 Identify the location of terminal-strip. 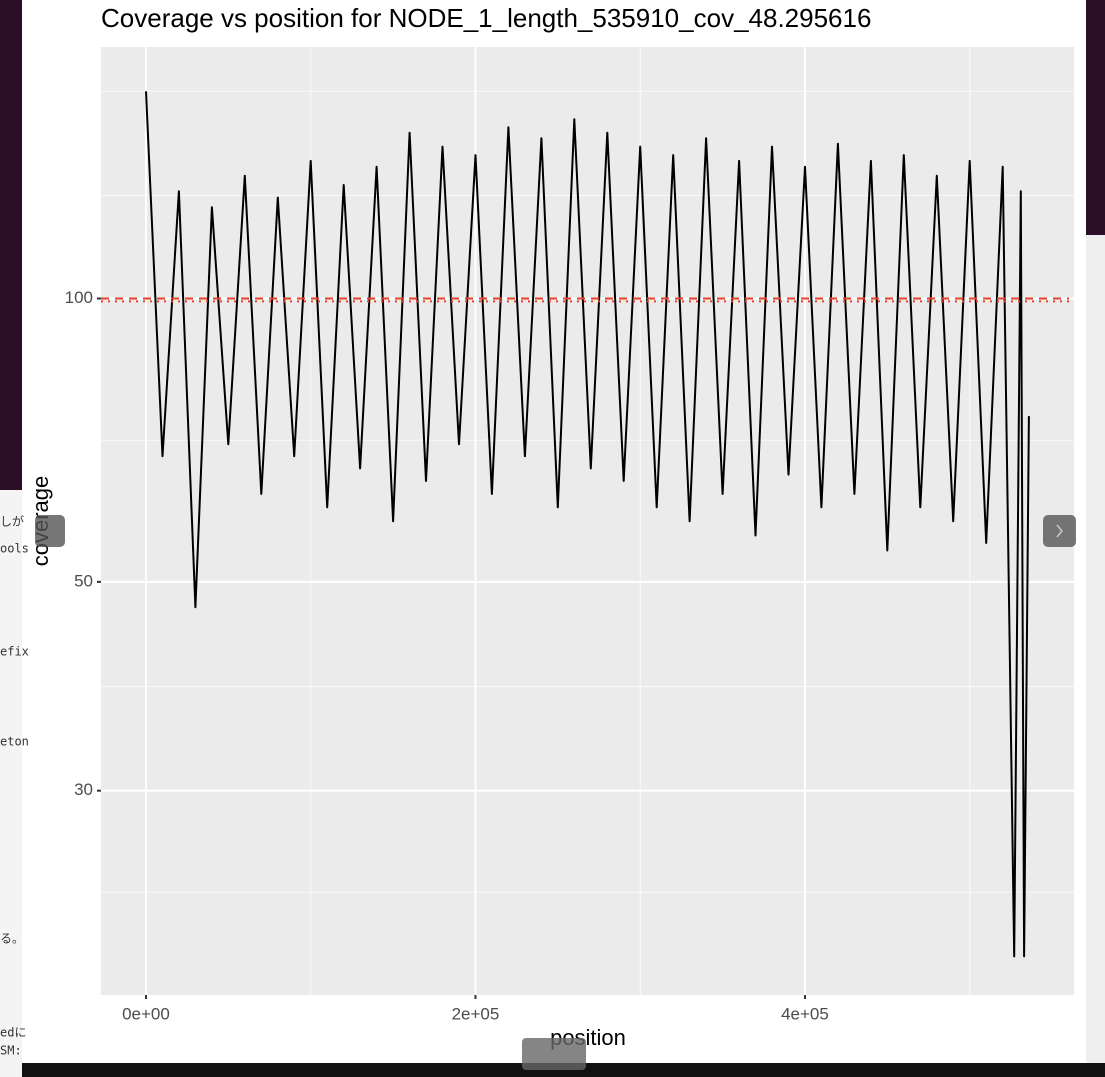
(11, 245).